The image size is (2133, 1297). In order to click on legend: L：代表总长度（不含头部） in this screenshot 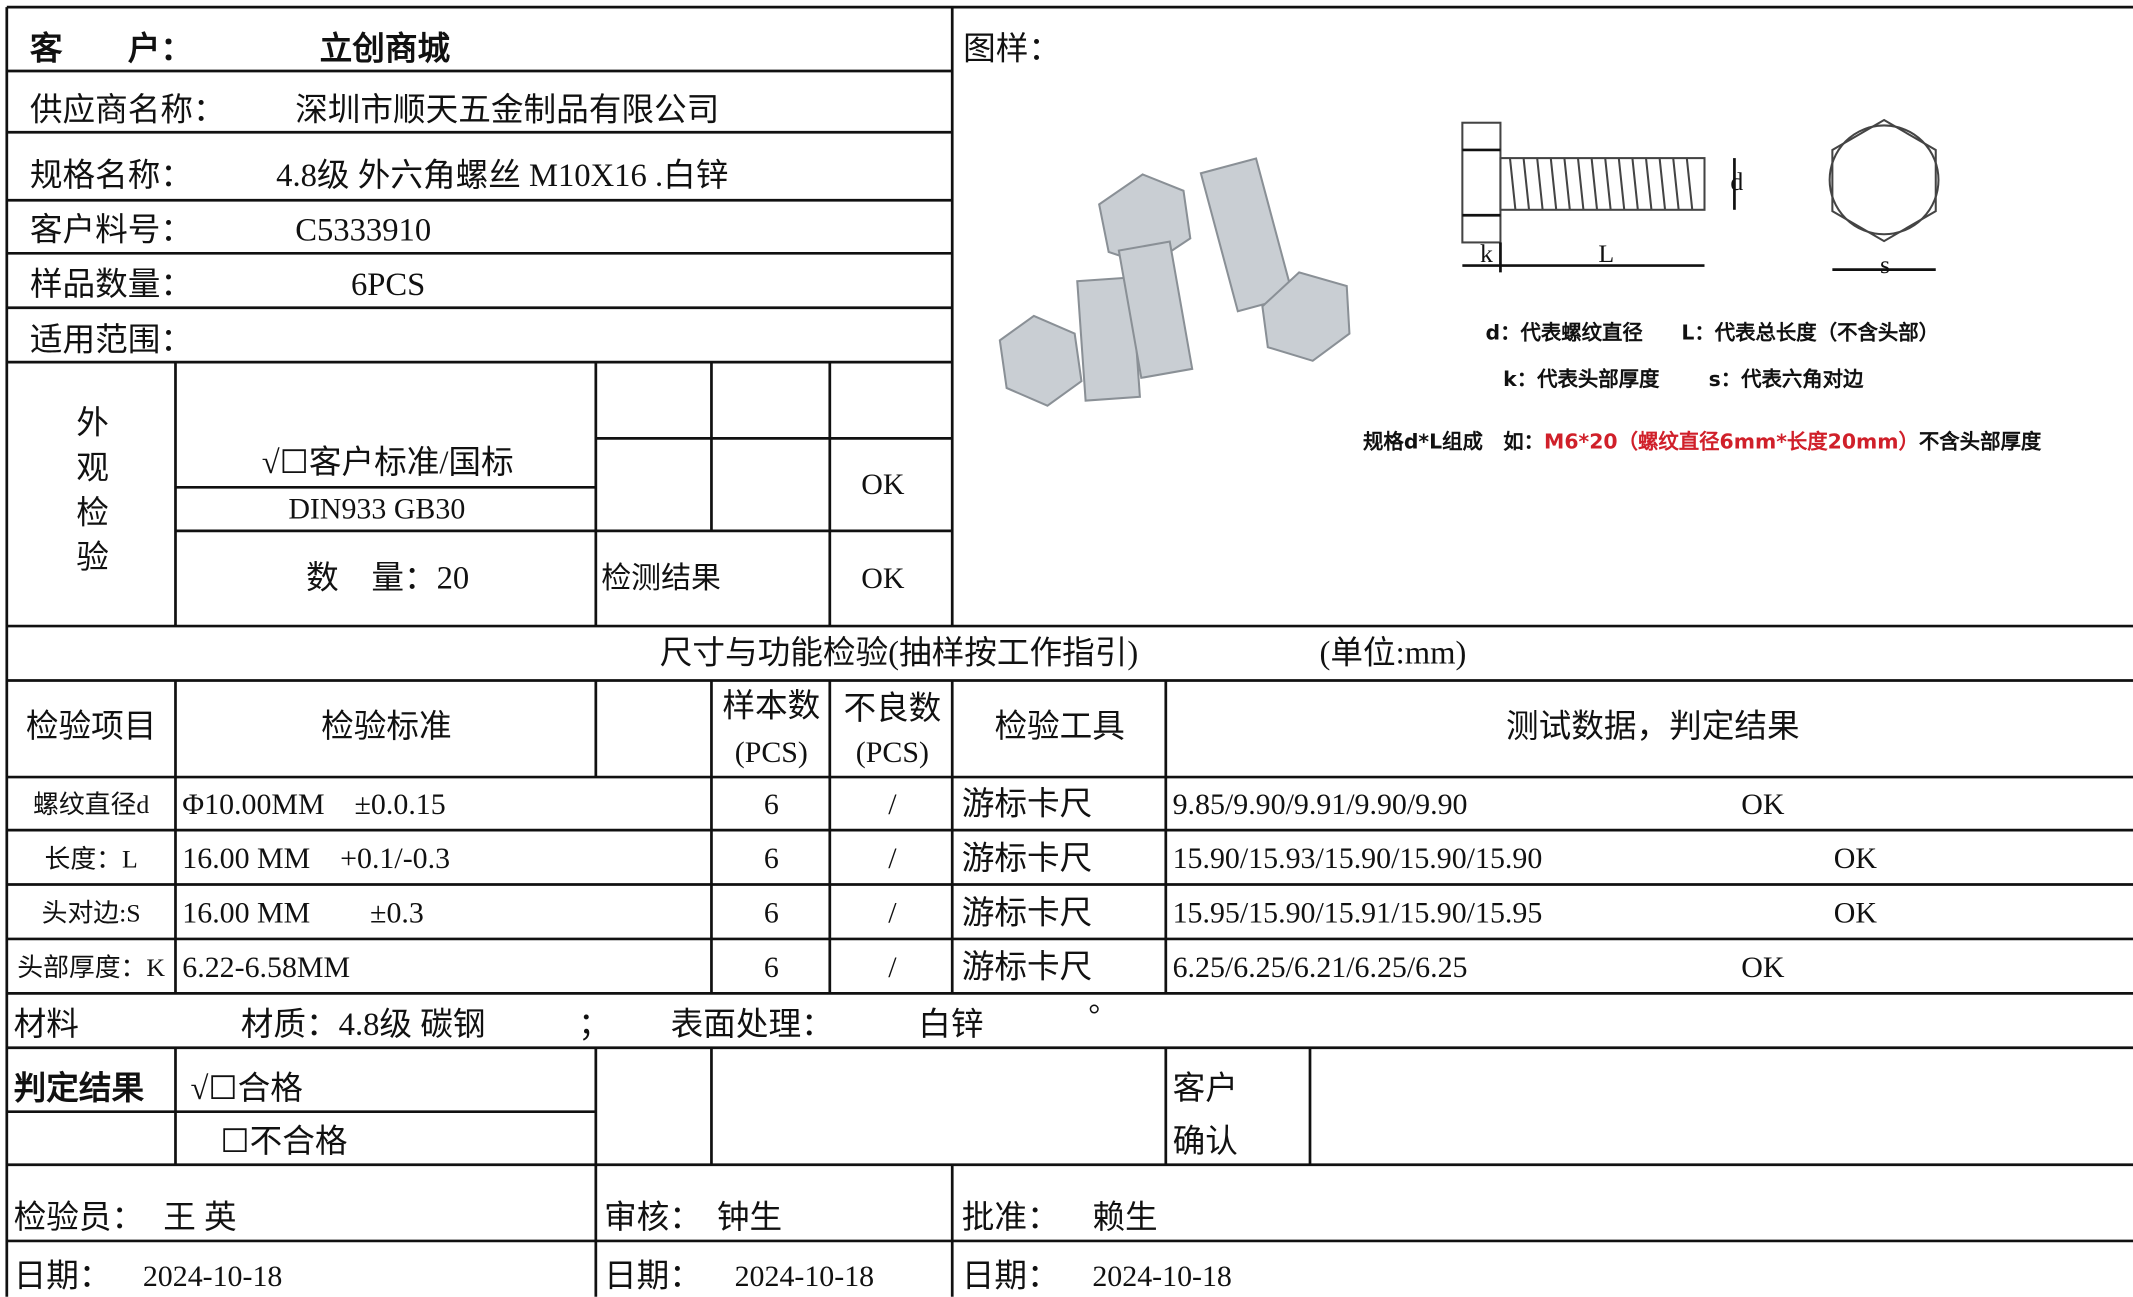, I will do `click(1810, 333)`.